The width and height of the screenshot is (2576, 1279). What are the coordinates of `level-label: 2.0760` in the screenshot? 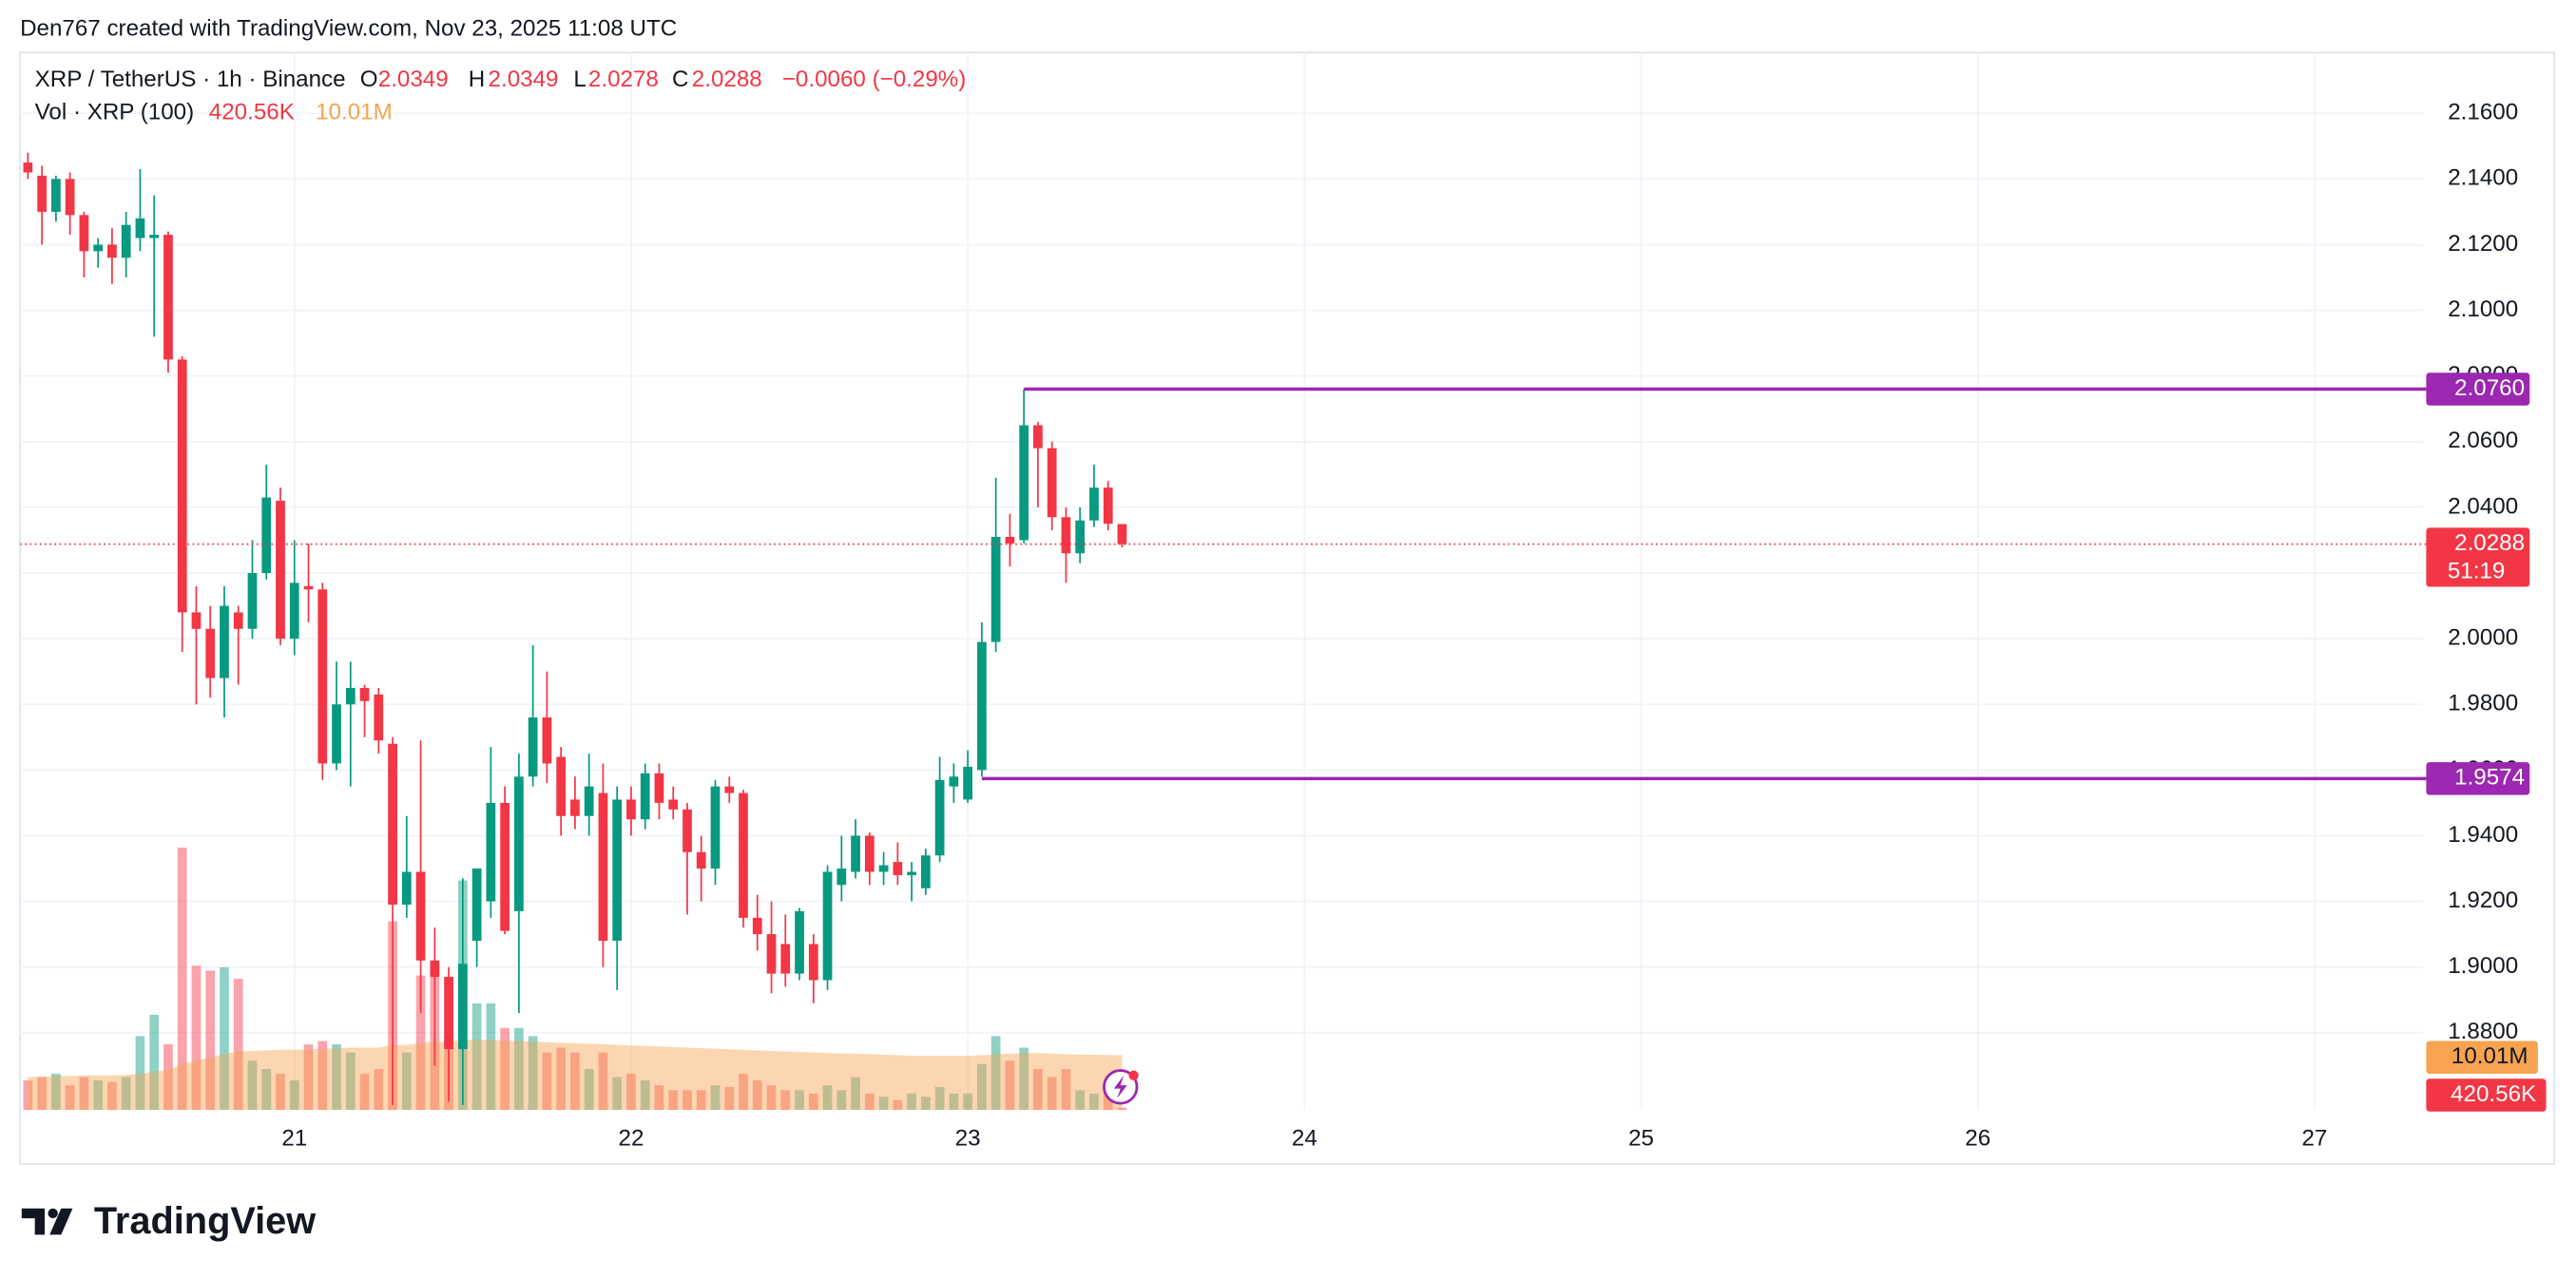 It's located at (2489, 388).